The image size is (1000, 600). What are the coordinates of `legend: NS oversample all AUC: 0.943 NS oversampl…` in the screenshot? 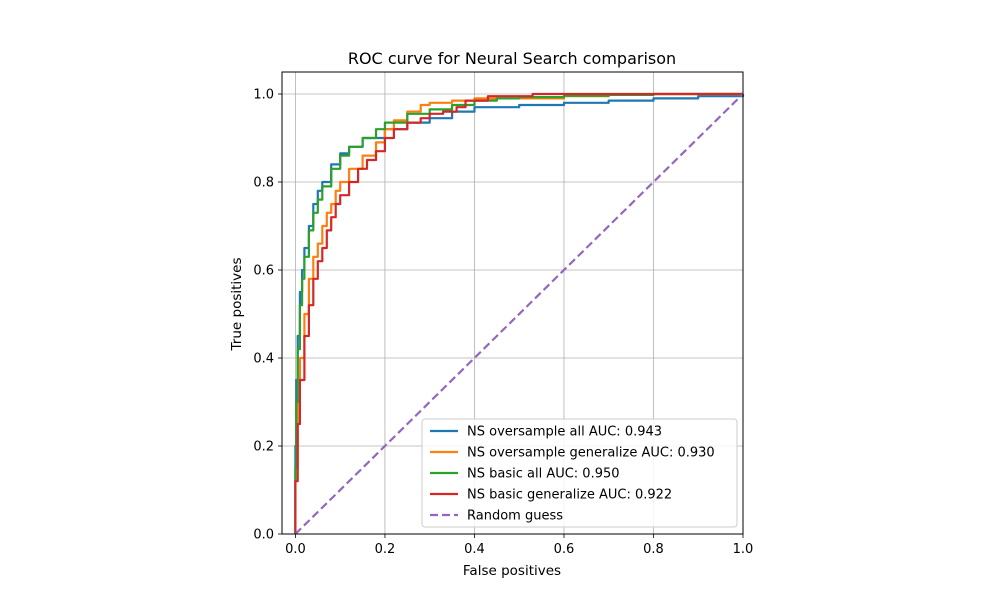 It's located at (579, 473).